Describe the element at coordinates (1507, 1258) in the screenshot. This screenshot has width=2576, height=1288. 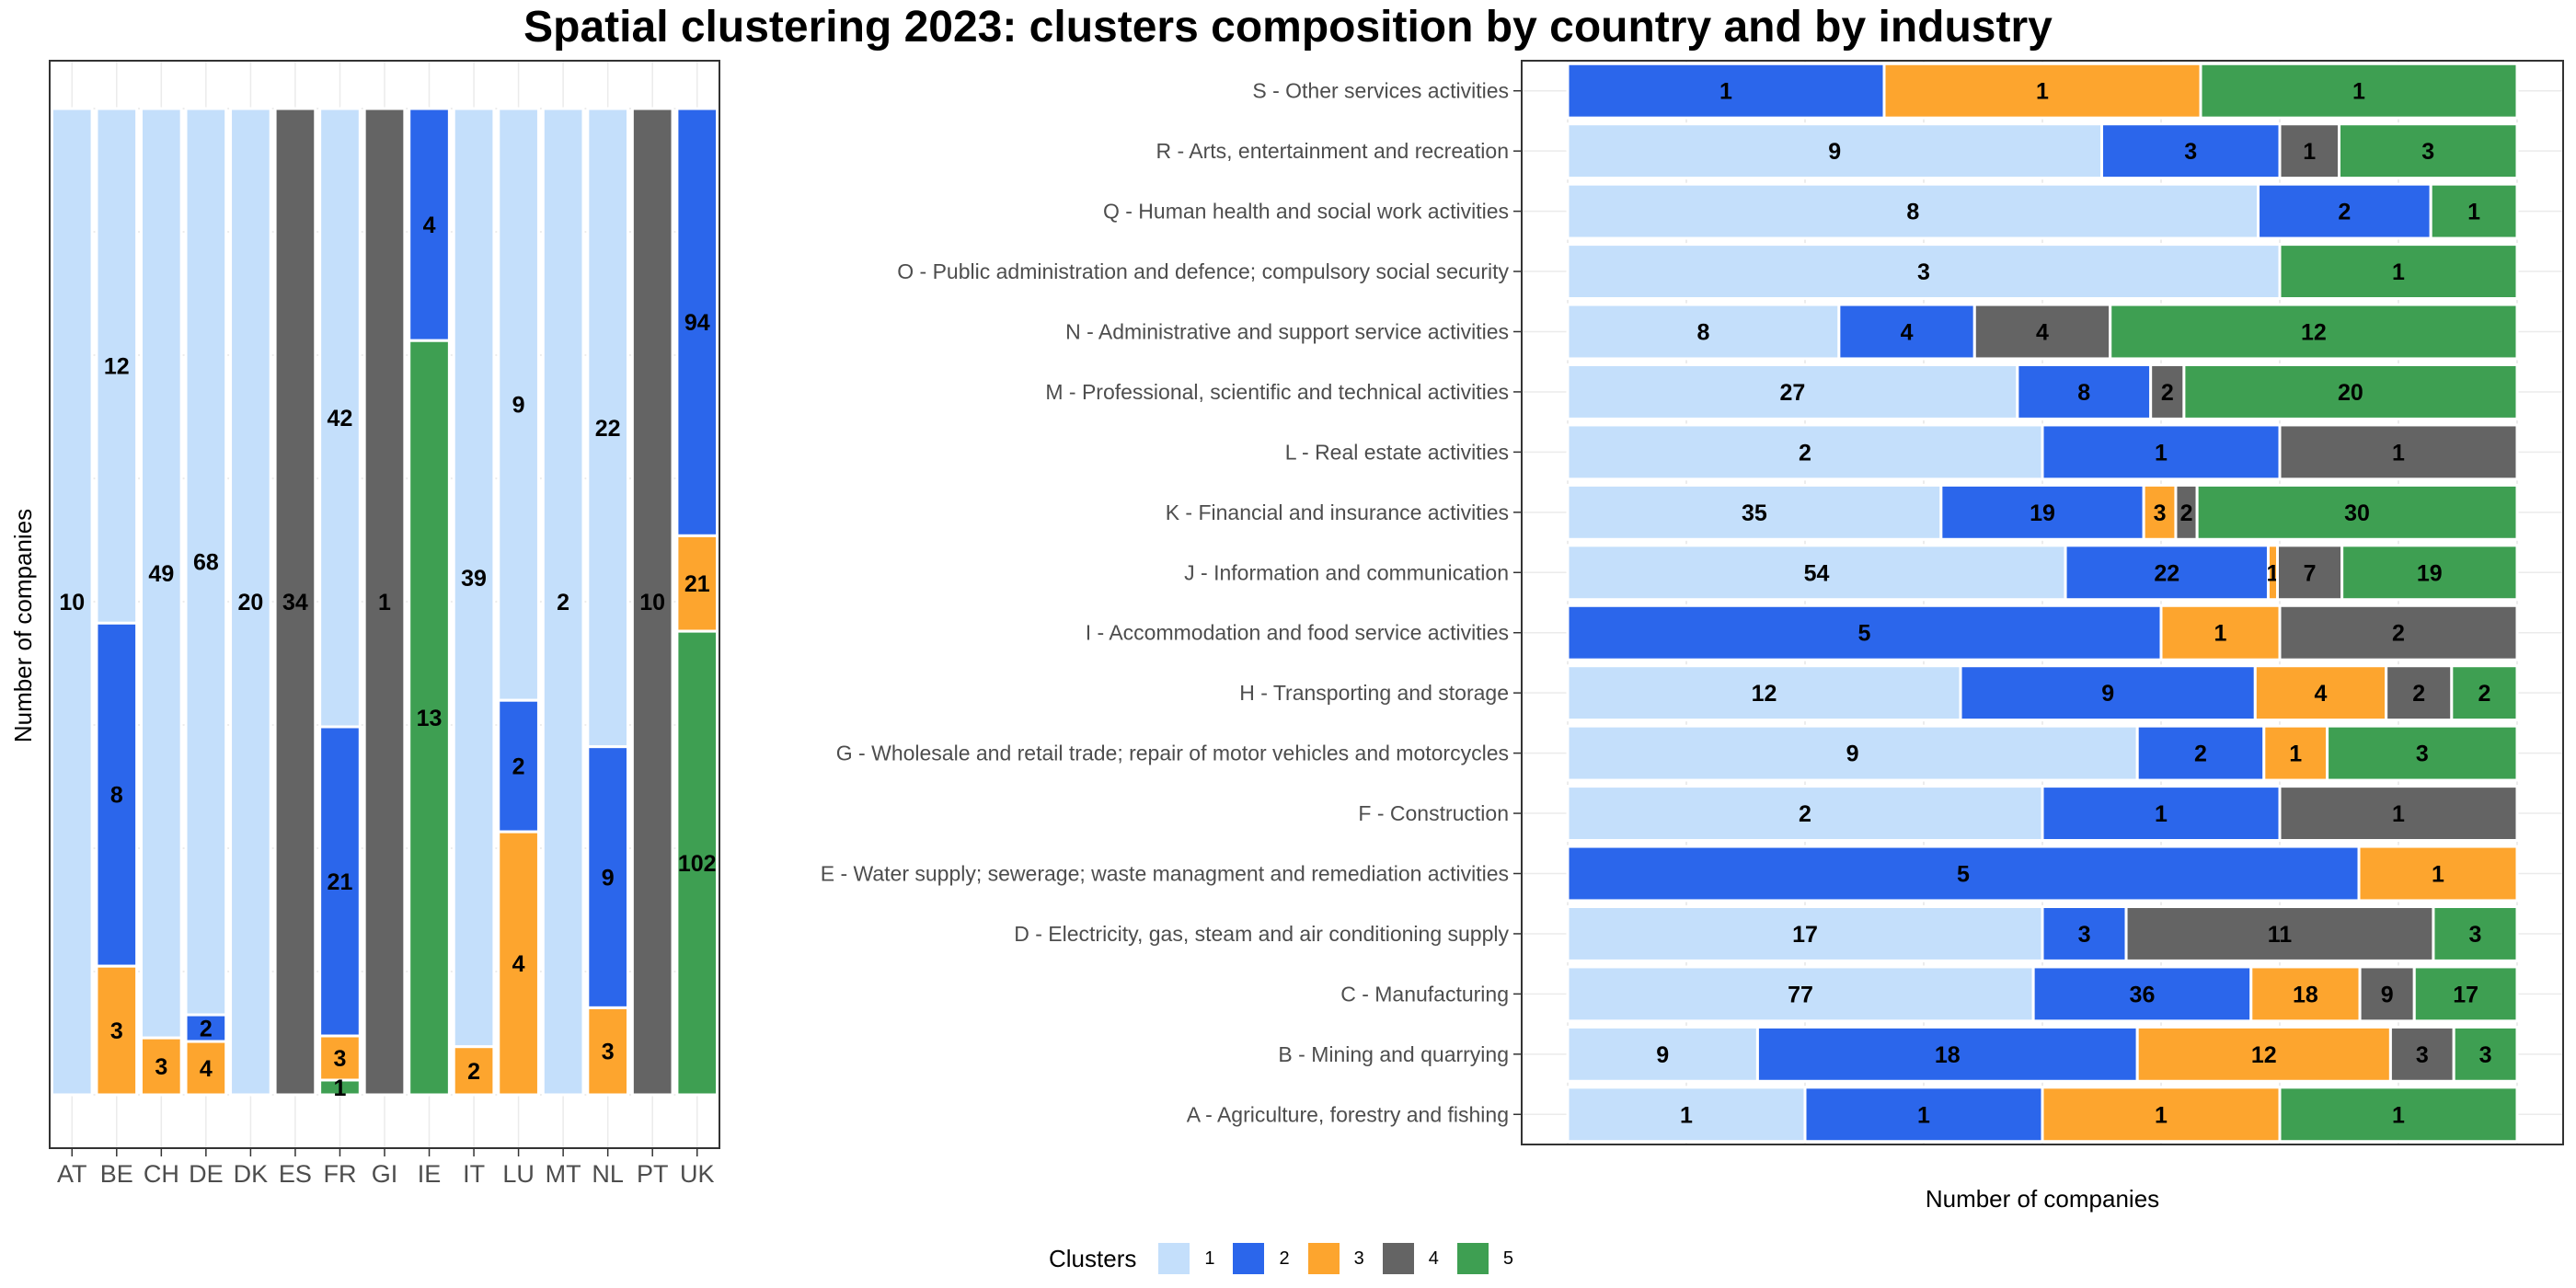
I see `legend-label: 5` at that location.